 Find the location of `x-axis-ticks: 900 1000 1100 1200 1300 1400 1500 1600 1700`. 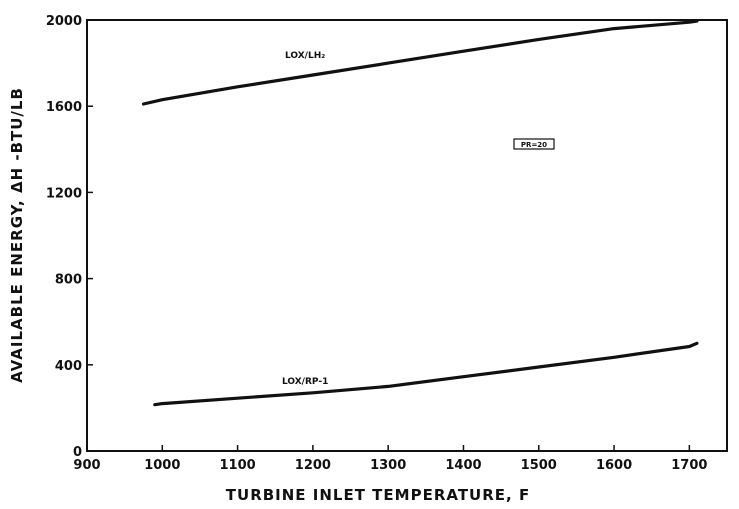

x-axis-ticks: 900 1000 1100 1200 1300 1400 1500 1600 1700 is located at coordinates (390, 459).